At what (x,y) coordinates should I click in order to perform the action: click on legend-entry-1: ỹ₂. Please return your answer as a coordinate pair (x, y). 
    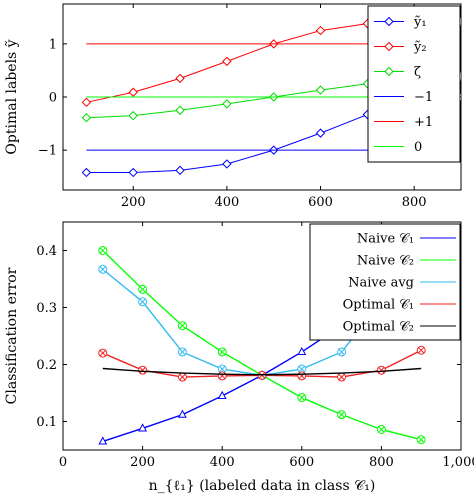
    Looking at the image, I should click on (400, 47).